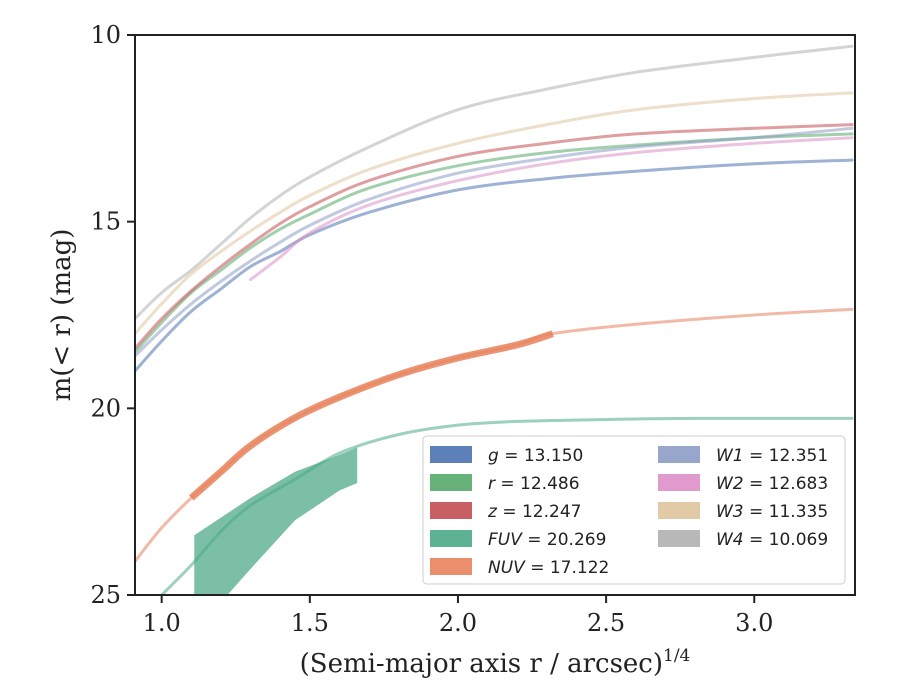 The image size is (900, 700). What do you see at coordinates (754, 623) in the screenshot?
I see `x-tick-label: 3.0` at bounding box center [754, 623].